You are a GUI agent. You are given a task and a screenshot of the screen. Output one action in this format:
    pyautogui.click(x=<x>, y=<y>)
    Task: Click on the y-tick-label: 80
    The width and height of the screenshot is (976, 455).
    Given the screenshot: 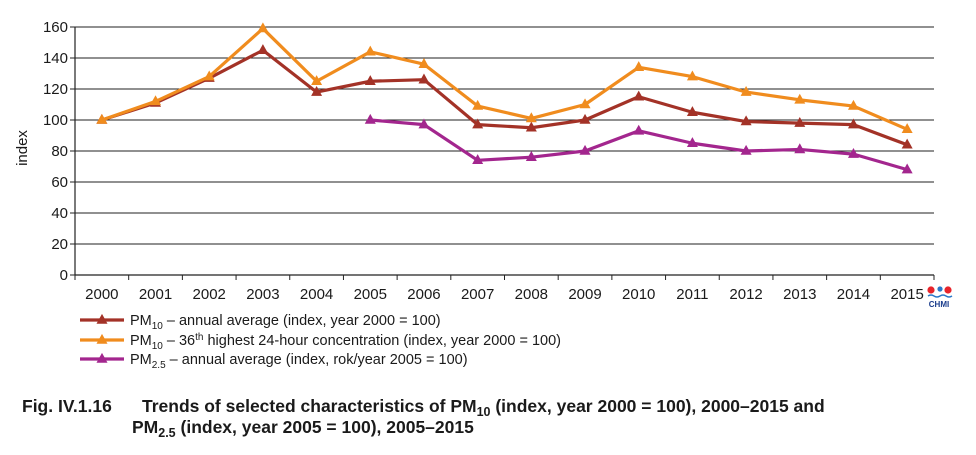 What is the action you would take?
    pyautogui.click(x=59, y=151)
    